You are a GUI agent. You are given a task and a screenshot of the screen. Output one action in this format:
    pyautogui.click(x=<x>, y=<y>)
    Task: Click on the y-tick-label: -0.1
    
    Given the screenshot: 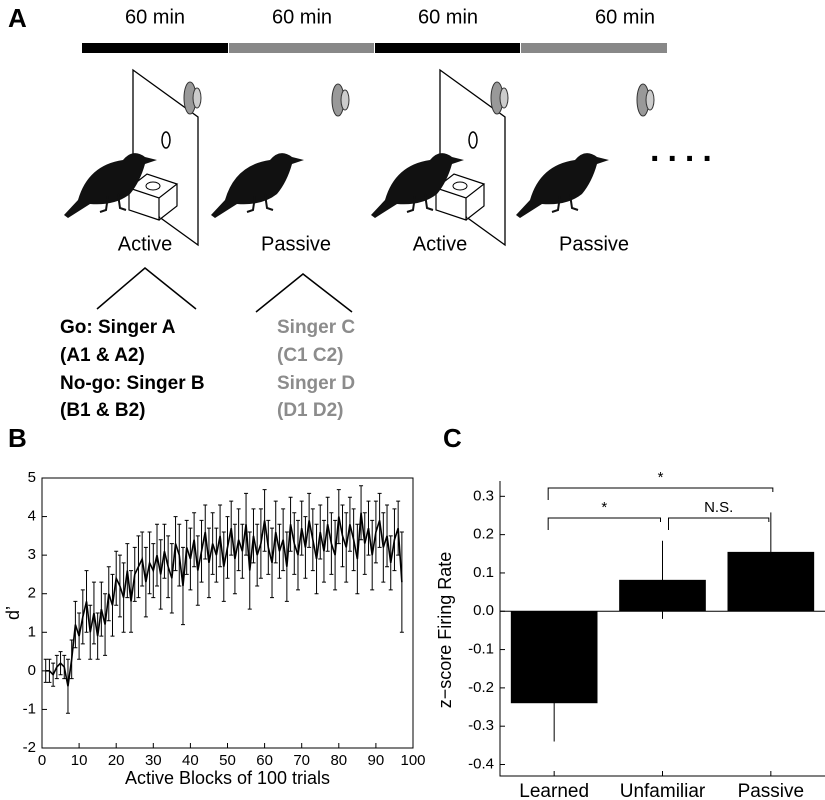 What is the action you would take?
    pyautogui.click(x=481, y=649)
    